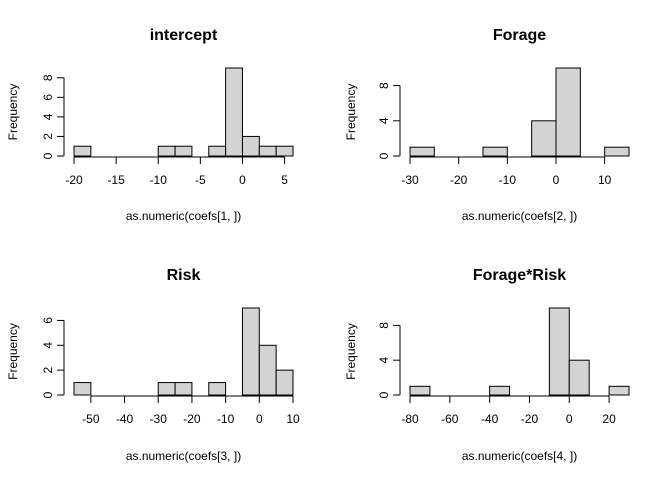 This screenshot has width=672, height=480. Describe the element at coordinates (519, 35) in the screenshot. I see `chart-title: Forage` at that location.